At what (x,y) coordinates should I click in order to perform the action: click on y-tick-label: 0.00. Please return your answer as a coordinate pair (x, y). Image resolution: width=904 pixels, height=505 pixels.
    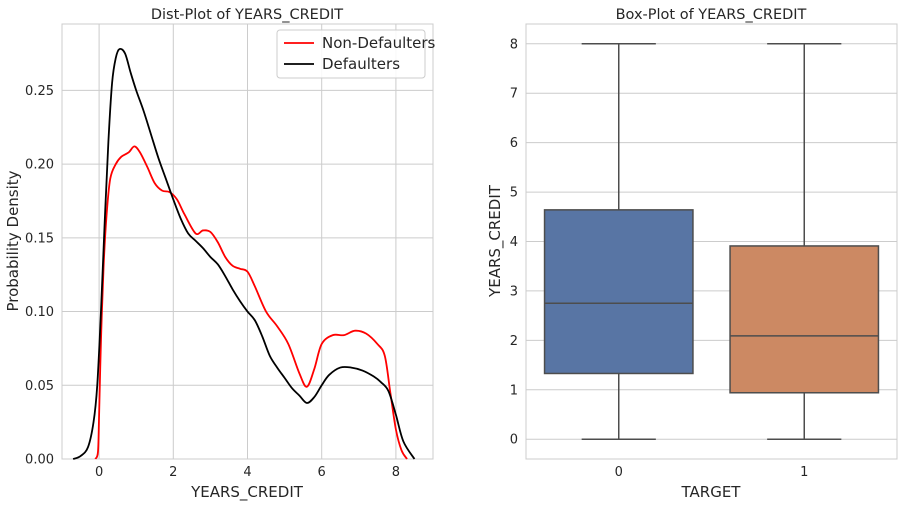
    Looking at the image, I should click on (39, 460).